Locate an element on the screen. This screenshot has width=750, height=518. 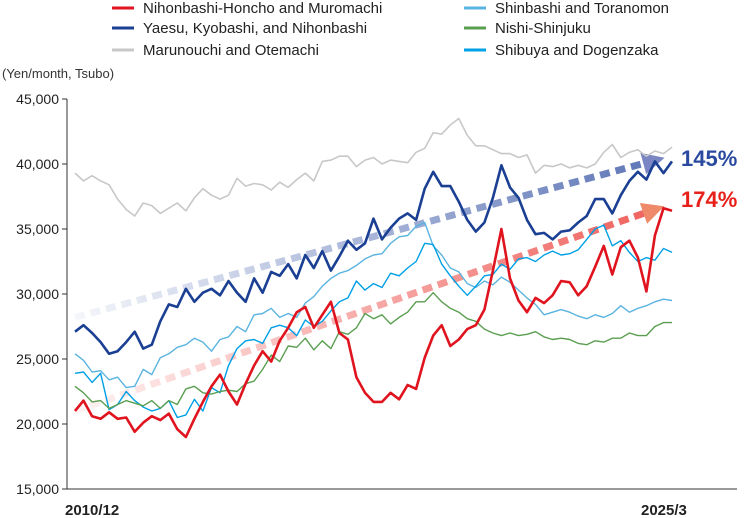
legend-label-2: Yaesu, Kyobashi, and Nihonbashi is located at coordinates (255, 28).